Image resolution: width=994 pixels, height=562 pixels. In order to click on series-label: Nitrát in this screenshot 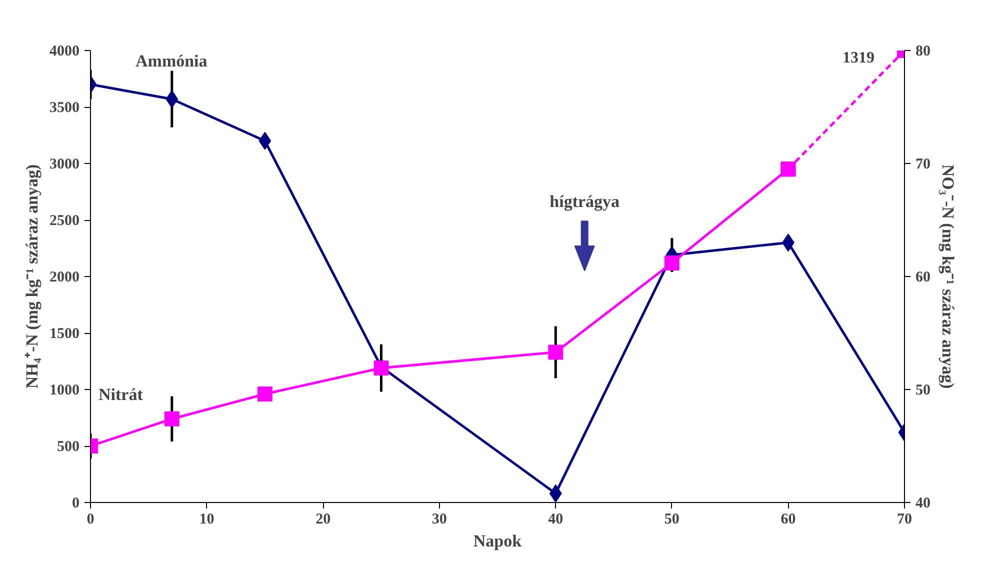, I will do `click(121, 394)`.